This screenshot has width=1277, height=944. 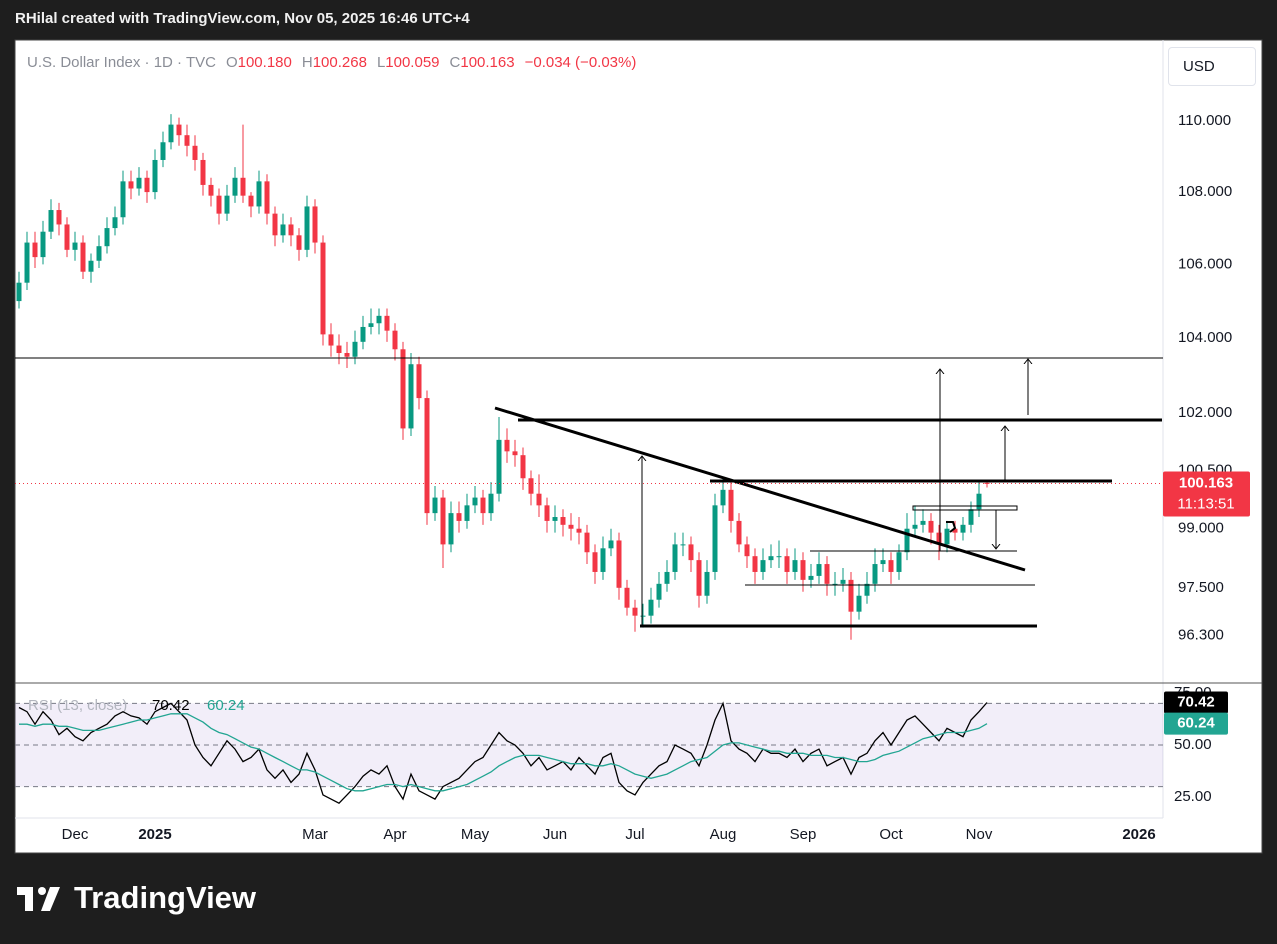 I want to click on currency-button: USD, so click(x=1212, y=66).